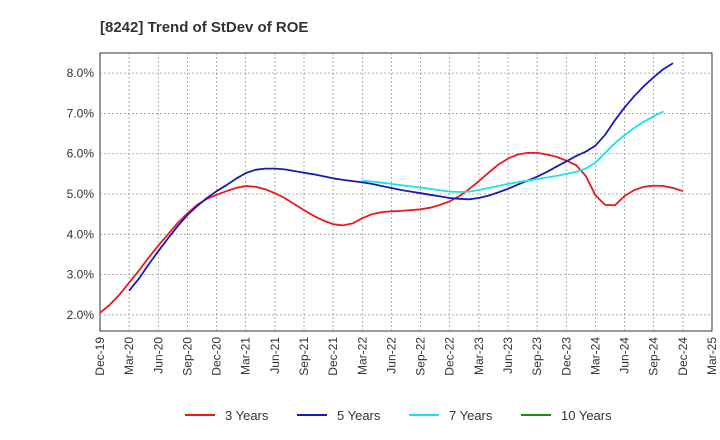  Describe the element at coordinates (187, 356) in the screenshot. I see `x-tick-label: Sep-20` at that location.